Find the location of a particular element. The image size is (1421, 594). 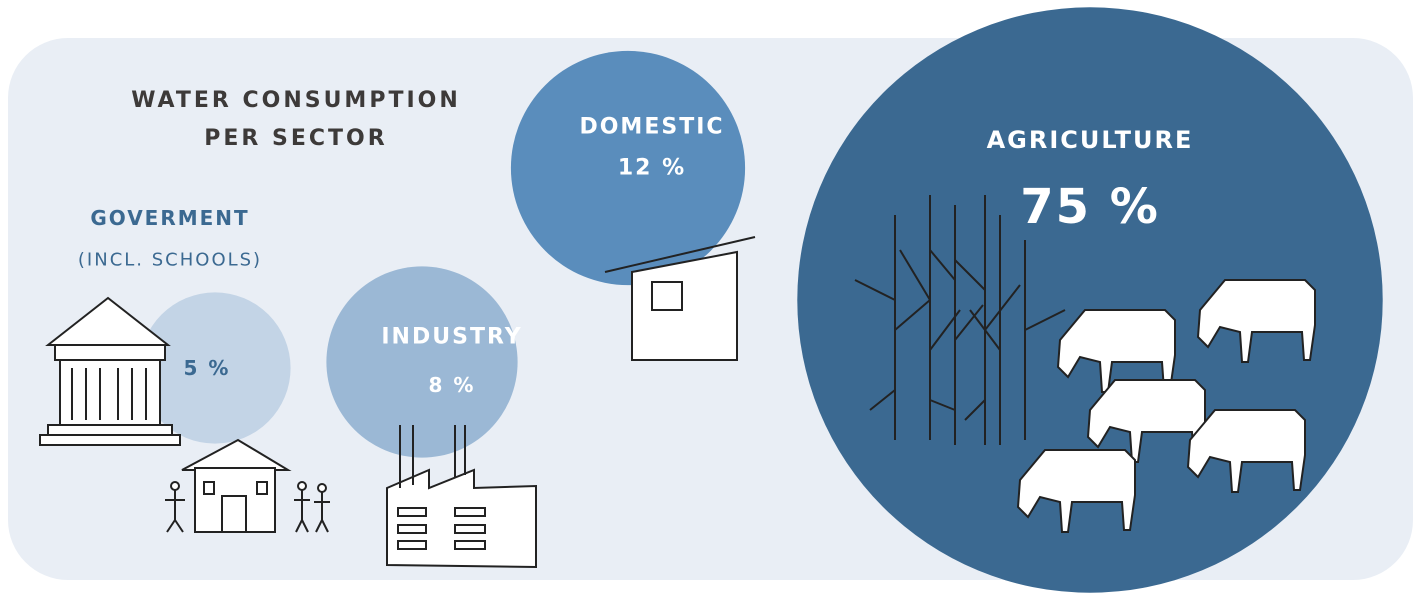

category-label: DOMESTIC is located at coordinates (652, 127).